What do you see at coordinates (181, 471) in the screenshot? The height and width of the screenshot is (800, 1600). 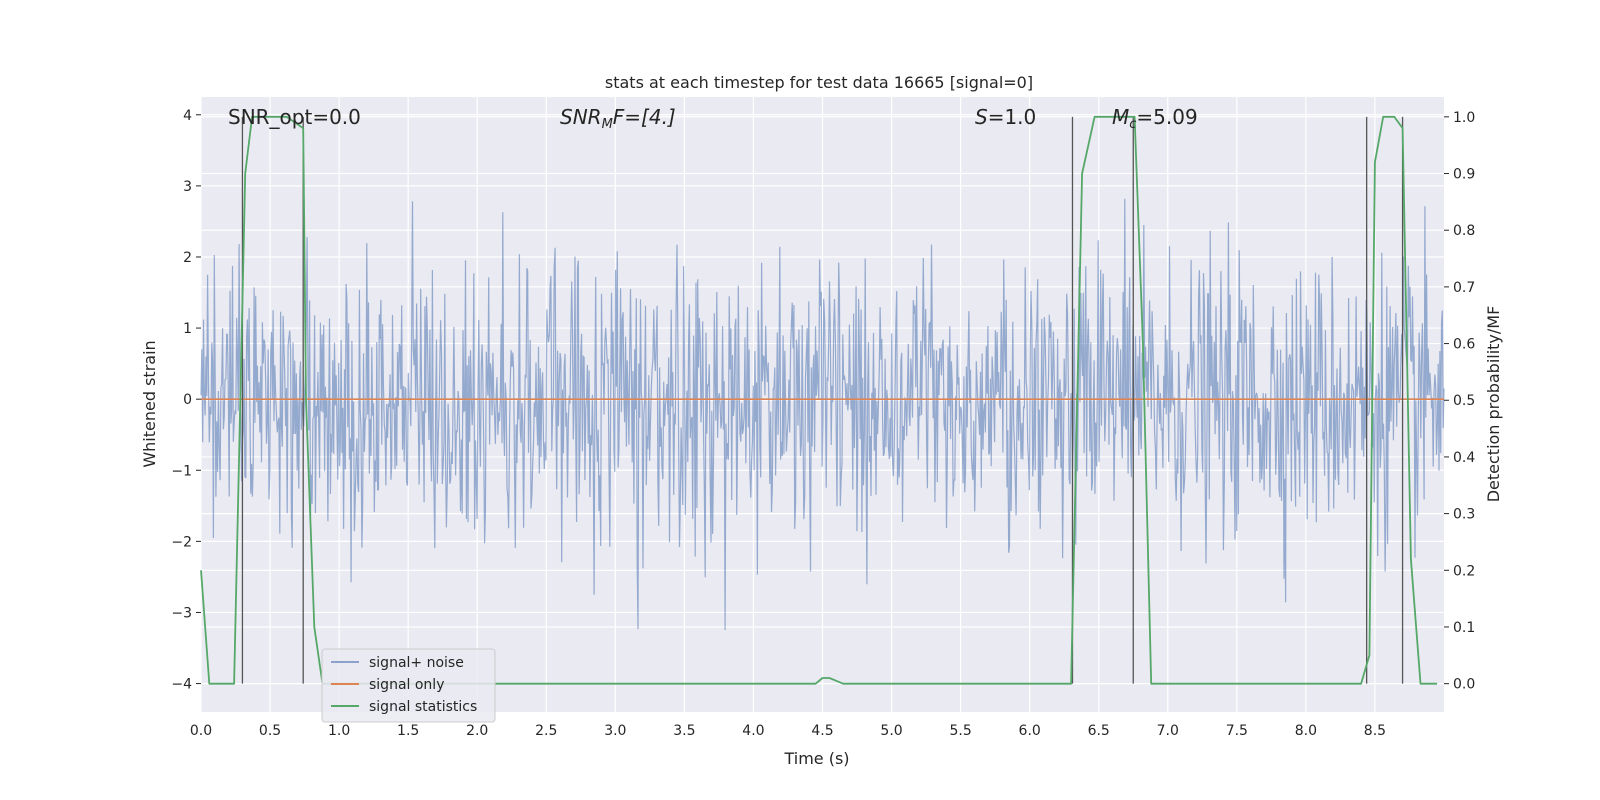 I see `y-tick-label-left: −1` at bounding box center [181, 471].